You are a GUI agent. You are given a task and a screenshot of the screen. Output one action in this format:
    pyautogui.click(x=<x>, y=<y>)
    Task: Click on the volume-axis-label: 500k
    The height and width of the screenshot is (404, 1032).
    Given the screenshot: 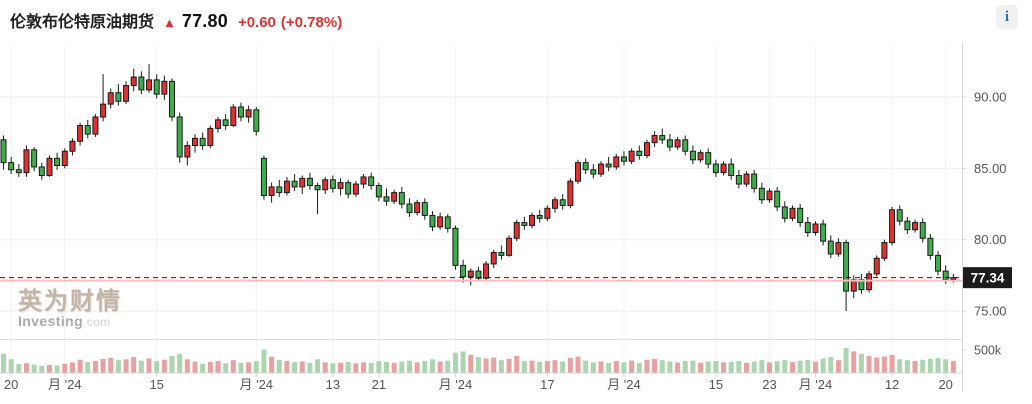 What is the action you would take?
    pyautogui.click(x=988, y=351)
    